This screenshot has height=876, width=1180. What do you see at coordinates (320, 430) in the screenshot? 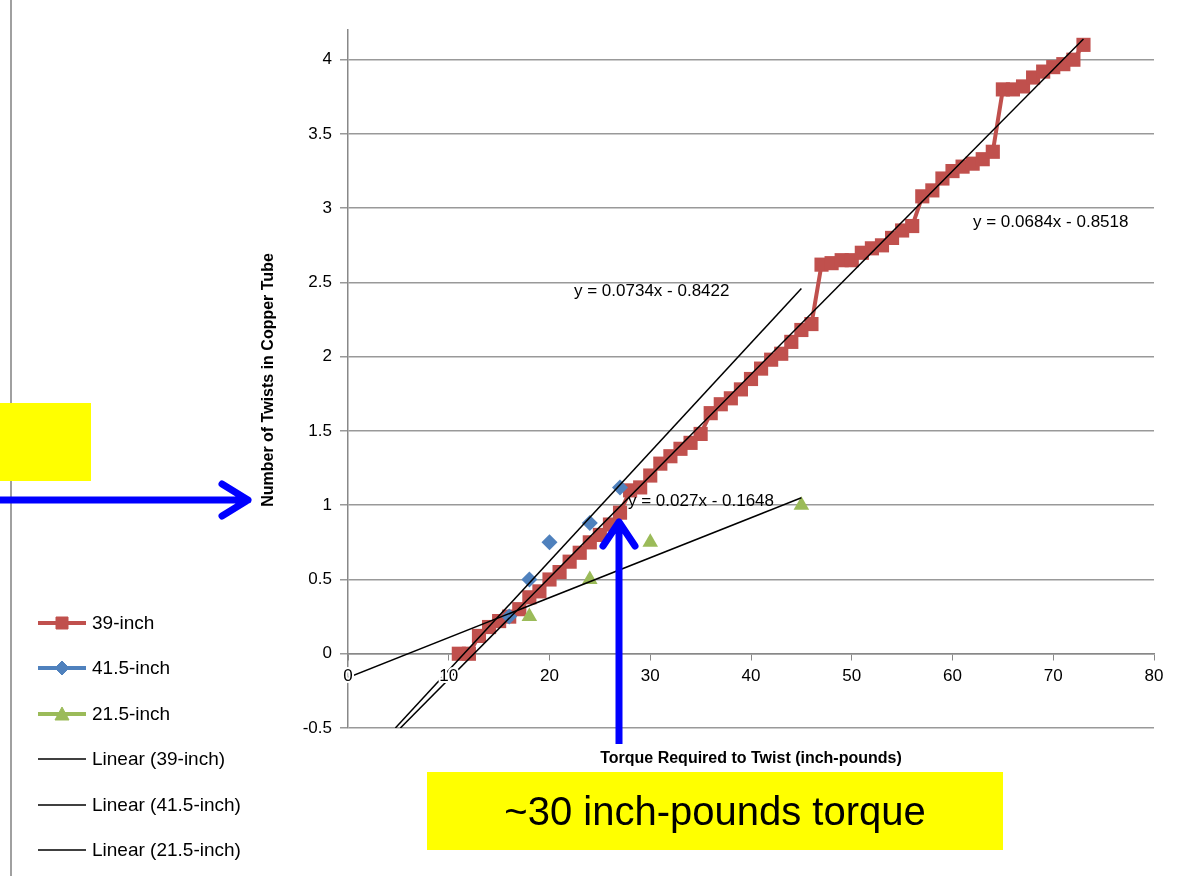
I see `y-tick-label: 1.5` at bounding box center [320, 430].